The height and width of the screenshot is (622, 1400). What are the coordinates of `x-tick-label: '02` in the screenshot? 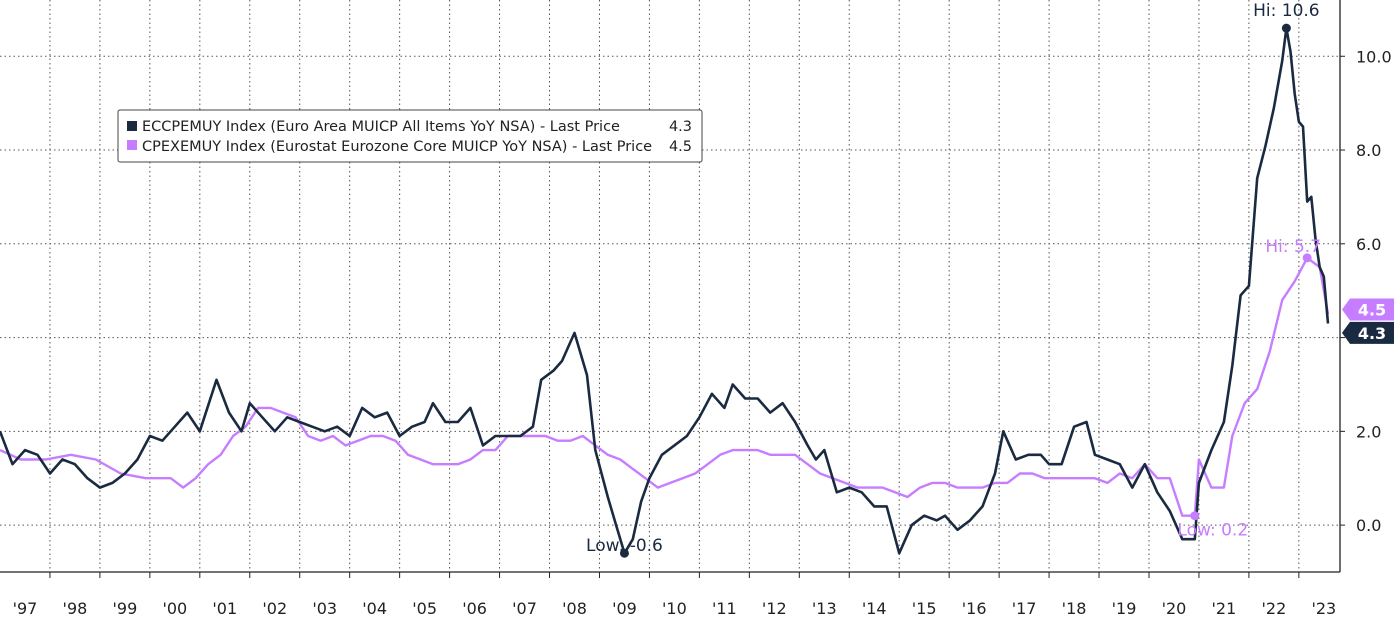 It's located at (274, 608).